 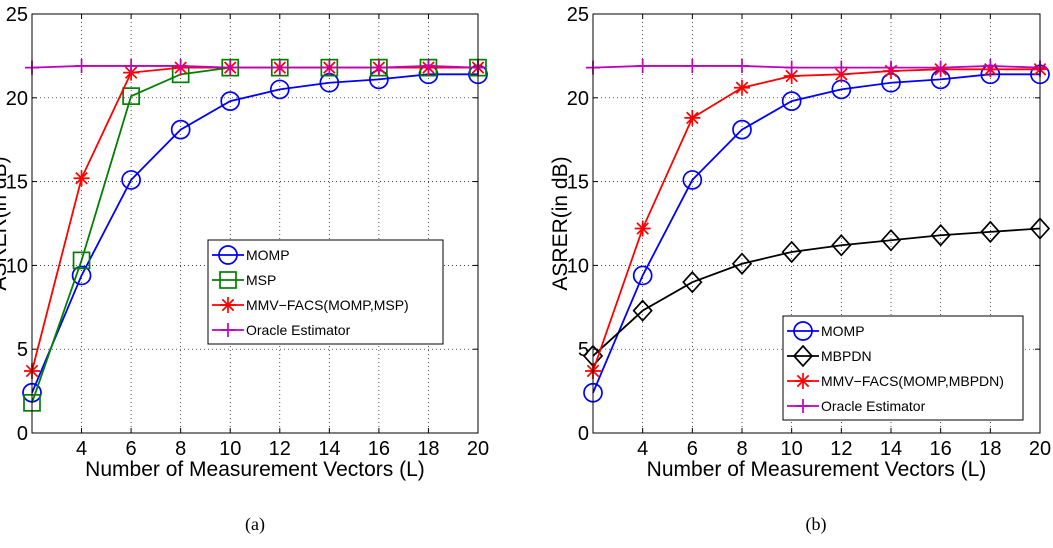 What do you see at coordinates (255, 524) in the screenshot?
I see `panel-caption: (a)` at bounding box center [255, 524].